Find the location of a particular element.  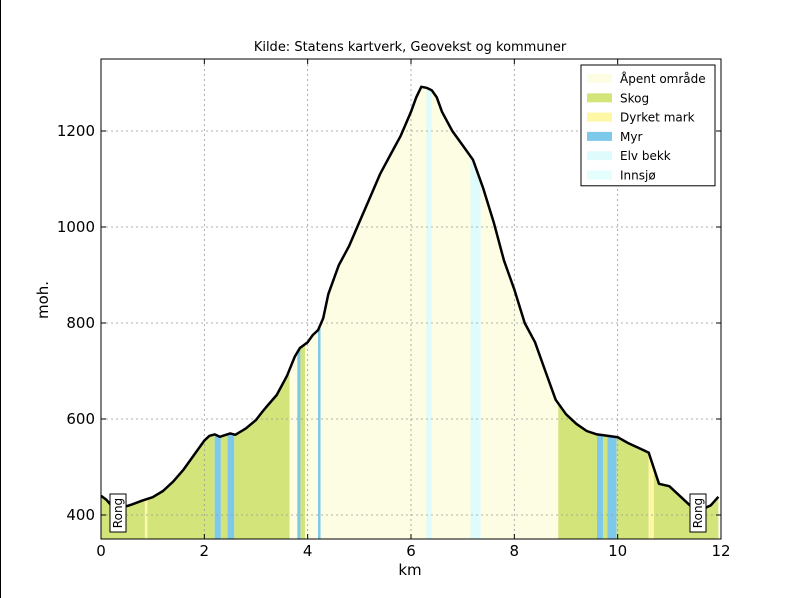

legend-entry-label: Innsjø is located at coordinates (638, 176).